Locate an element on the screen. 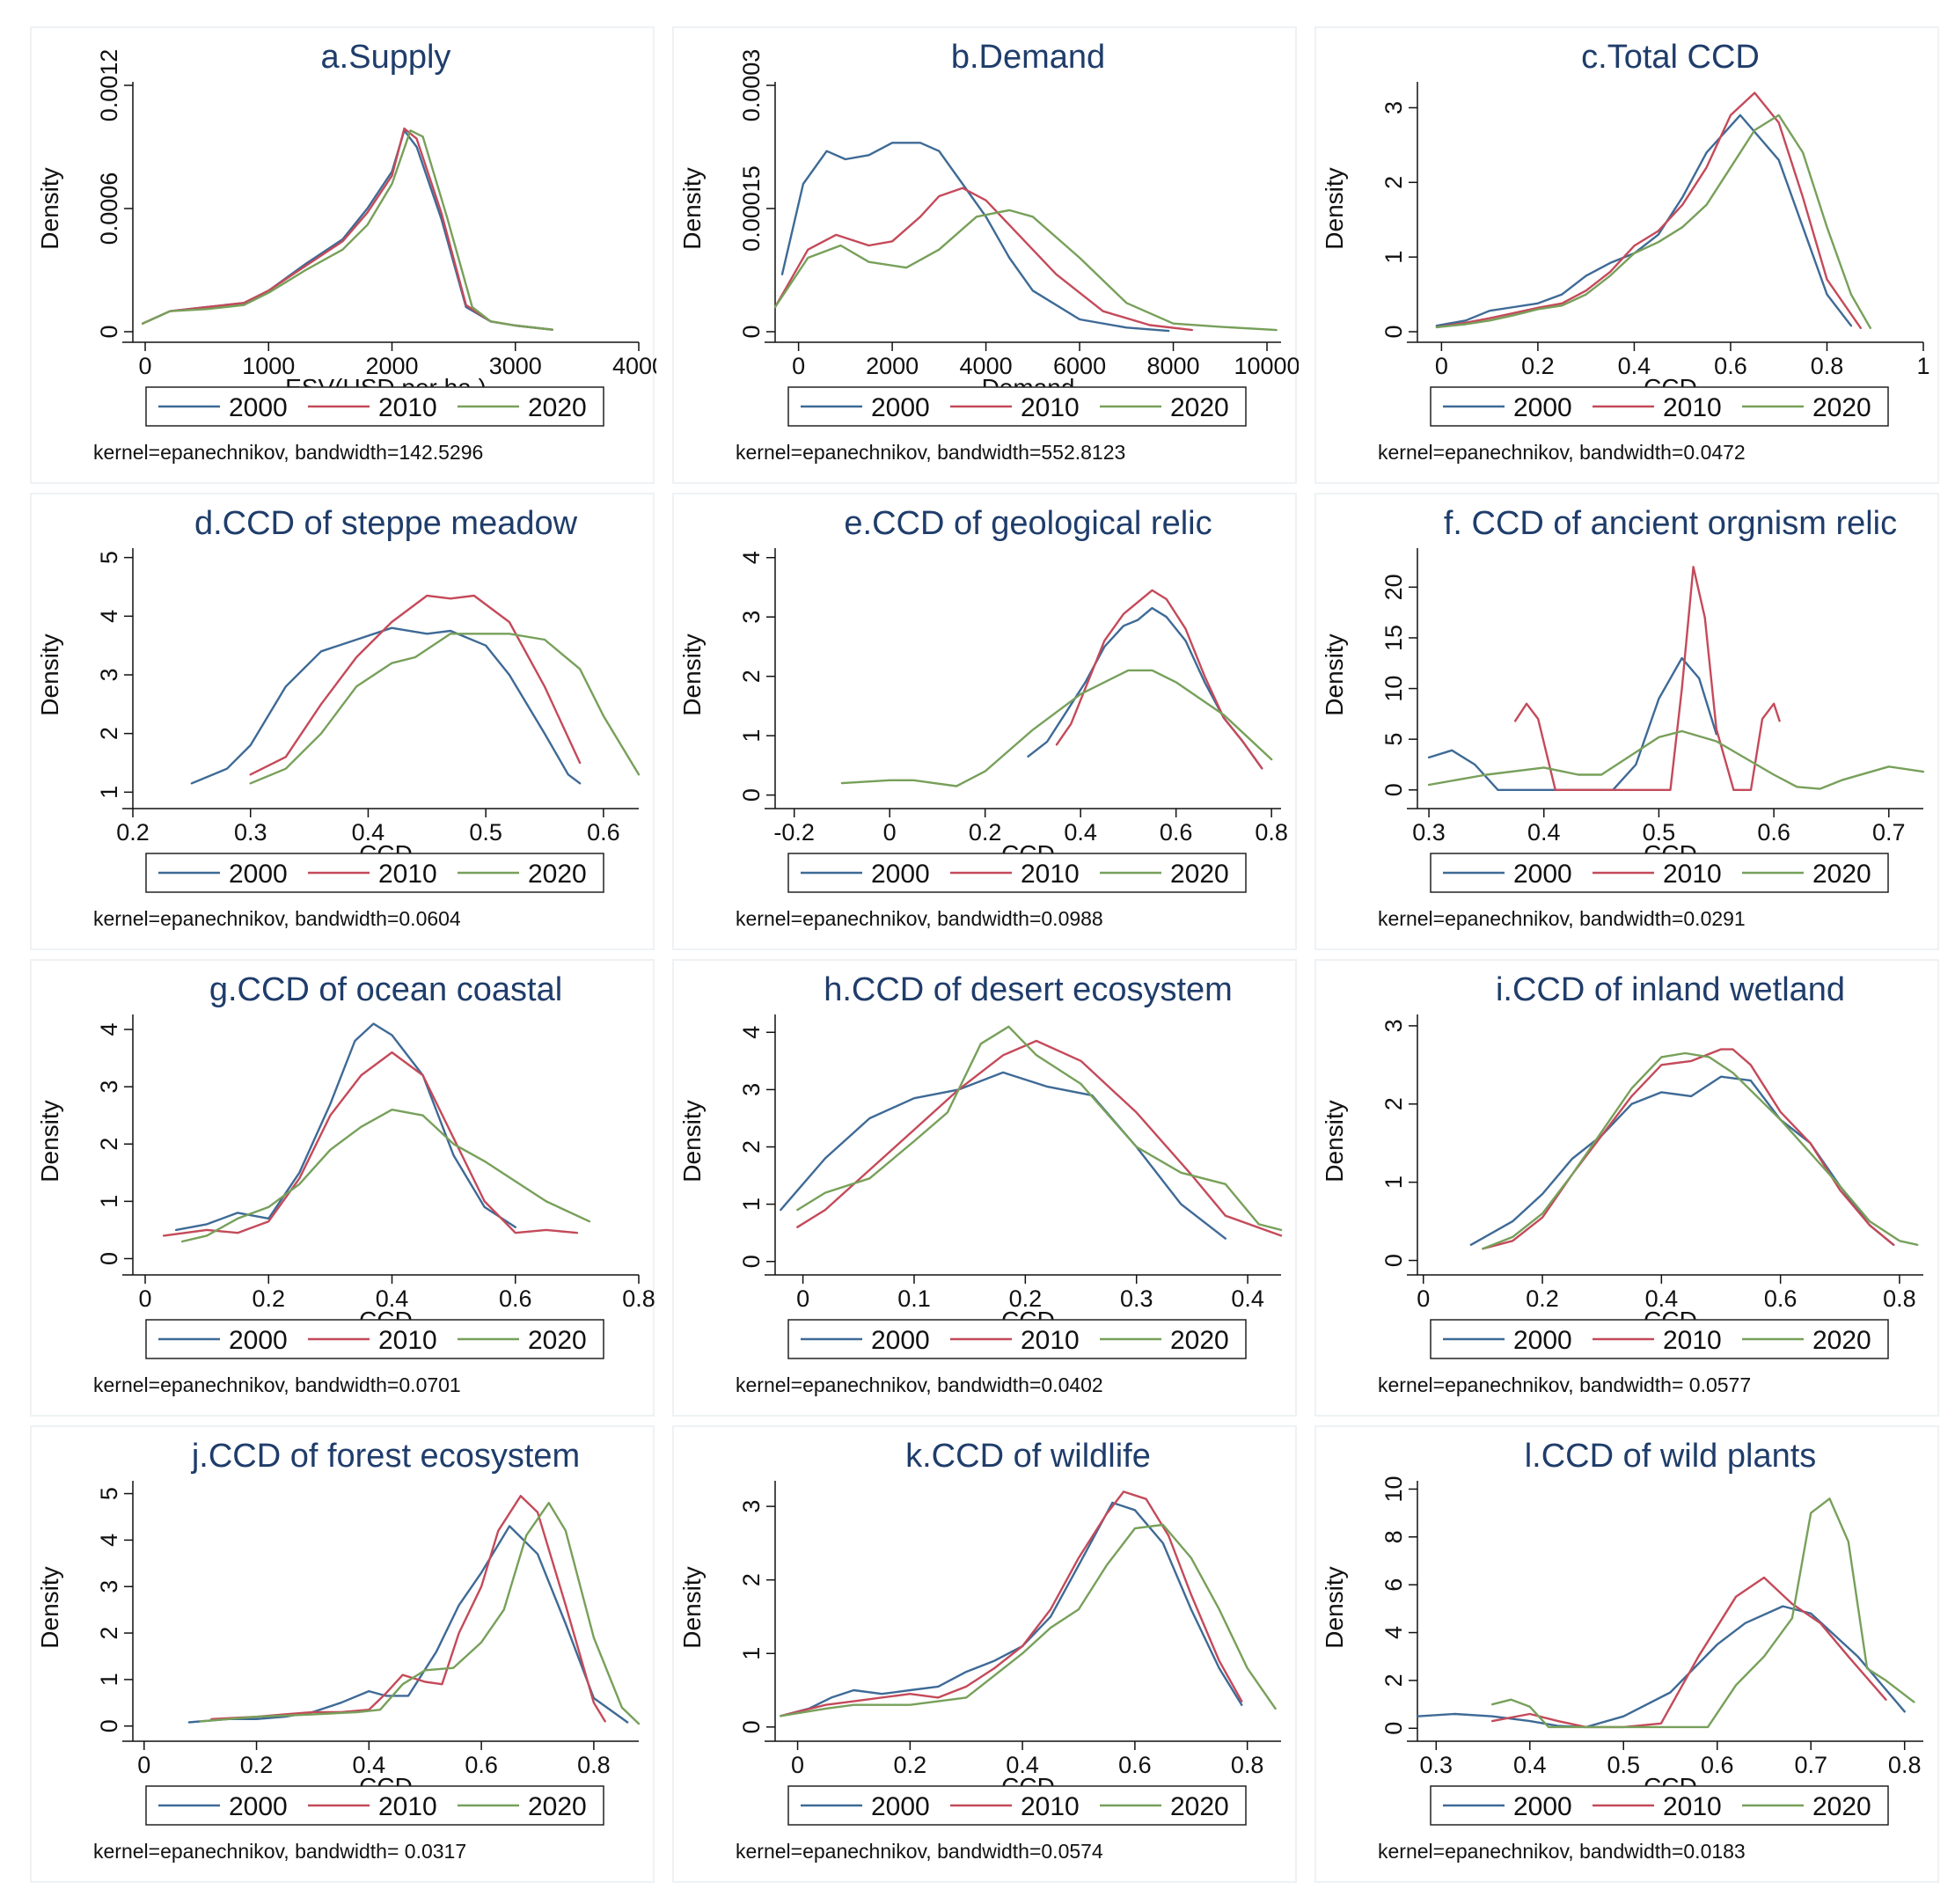 This screenshot has height=1904, width=1955. x-tick-label: 6000 is located at coordinates (1079, 366).